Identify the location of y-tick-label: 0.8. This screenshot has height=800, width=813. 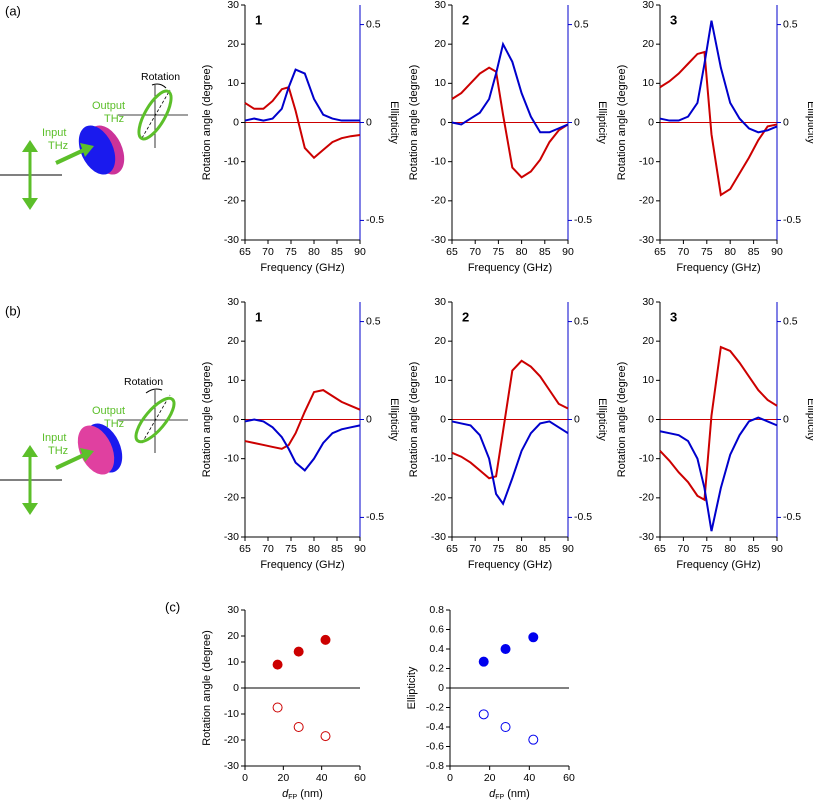
(436, 610).